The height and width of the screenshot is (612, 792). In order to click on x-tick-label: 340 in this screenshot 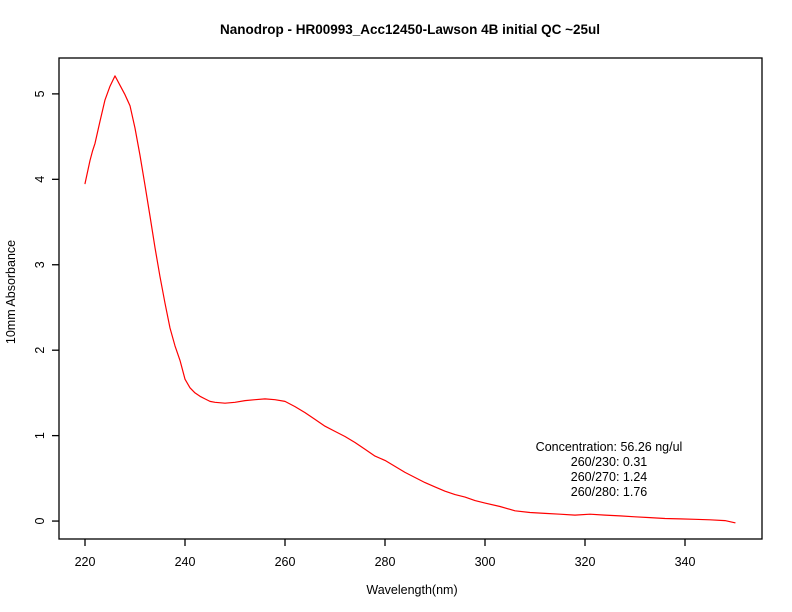, I will do `click(685, 562)`.